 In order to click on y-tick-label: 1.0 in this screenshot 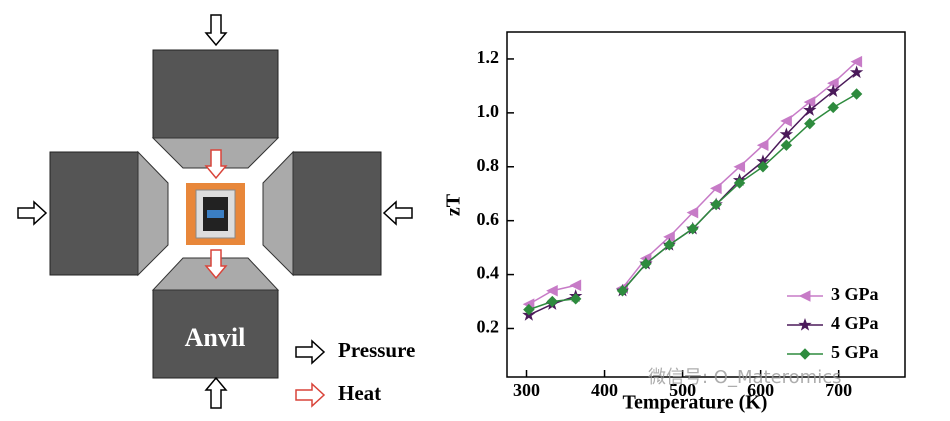, I will do `click(488, 111)`.